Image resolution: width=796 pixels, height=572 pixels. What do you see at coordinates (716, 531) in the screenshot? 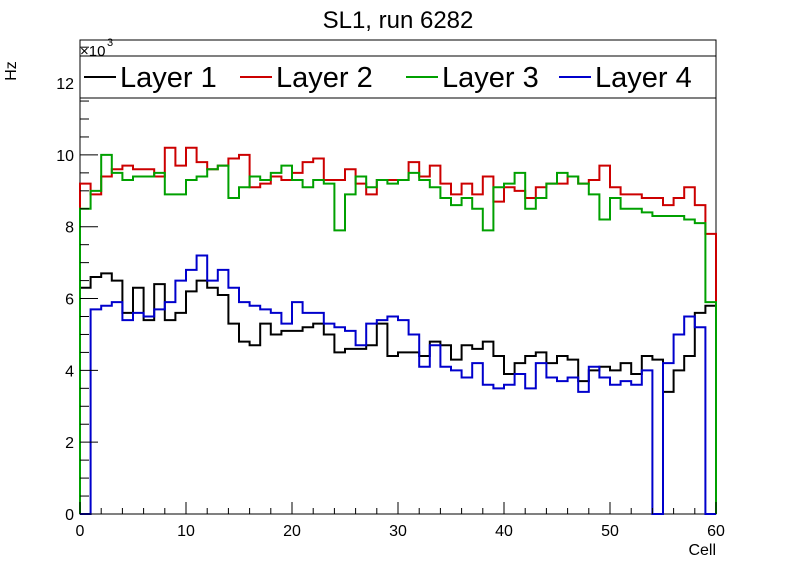
I see `x-tick-label: 60` at bounding box center [716, 531].